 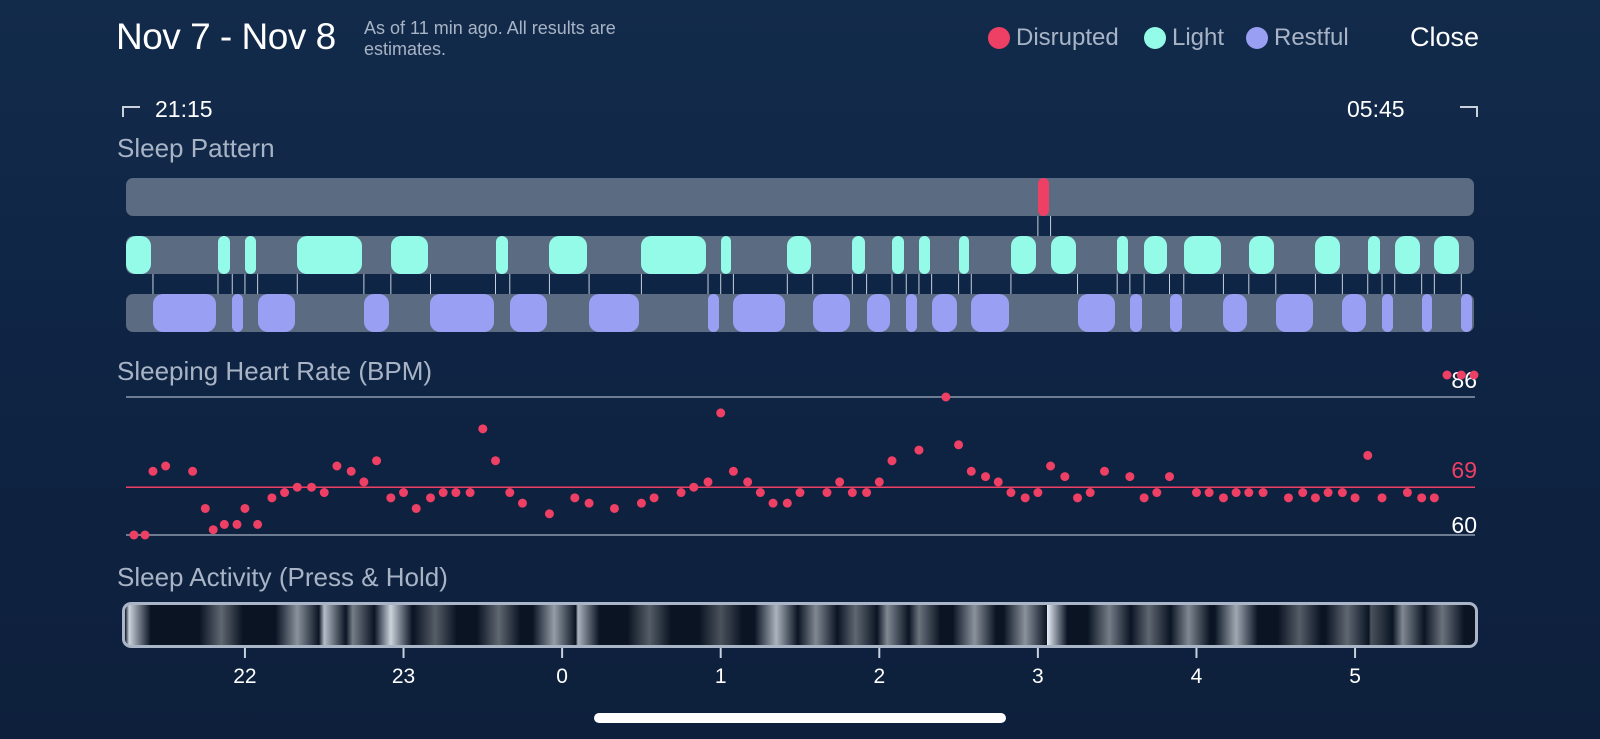 What do you see at coordinates (1038, 676) in the screenshot?
I see `x-axis-tick-label: 3` at bounding box center [1038, 676].